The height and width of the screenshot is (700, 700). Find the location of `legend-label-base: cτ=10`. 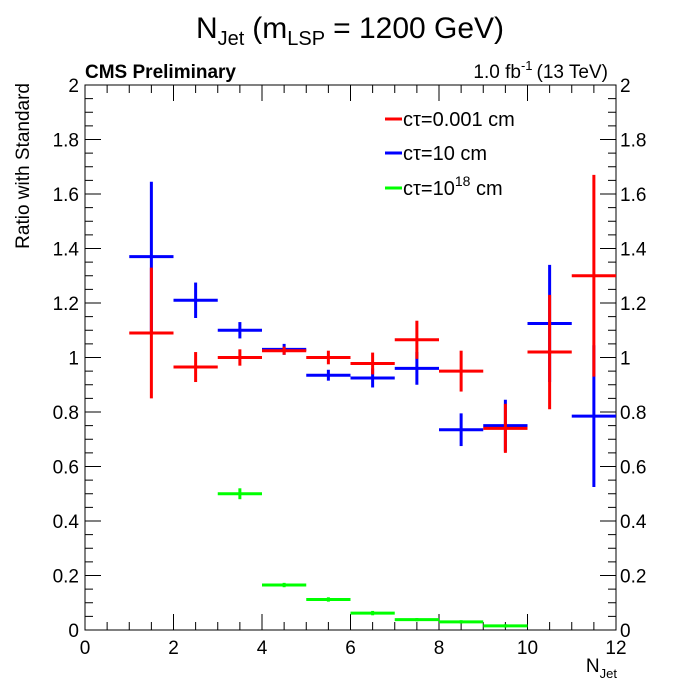

legend-label-base: cτ=10 is located at coordinates (429, 189).